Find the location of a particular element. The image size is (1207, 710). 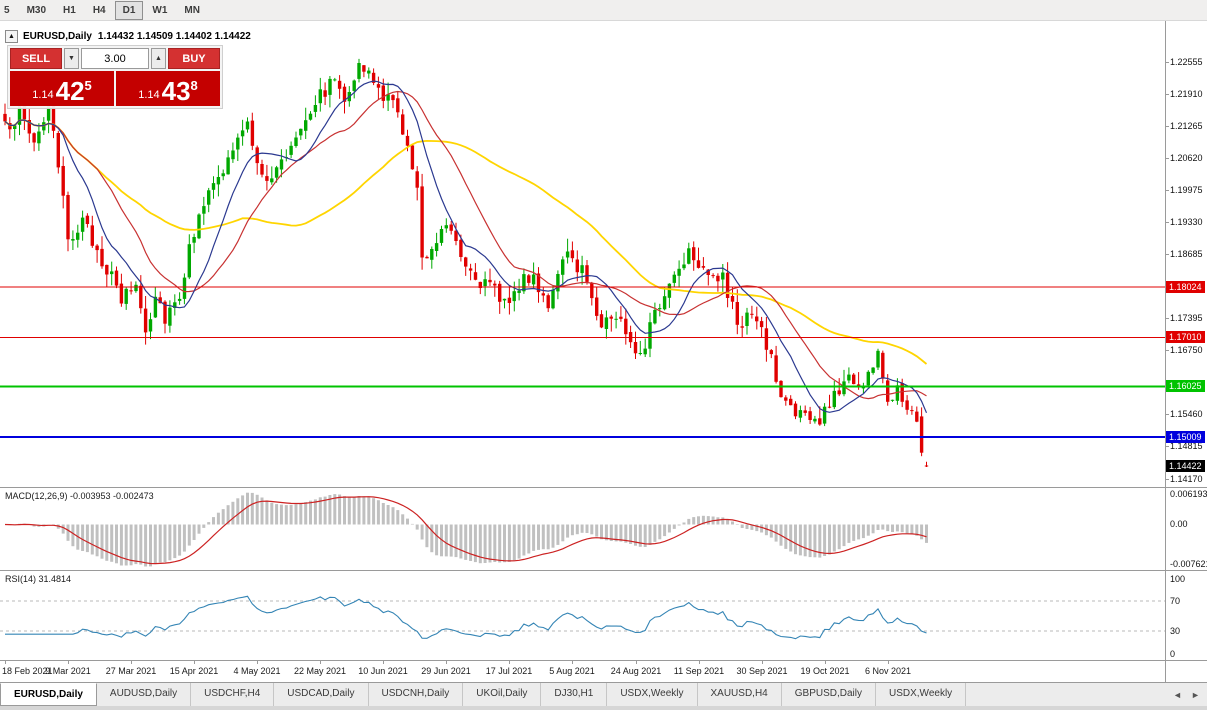

volume-decrease-button: ▼ is located at coordinates (71, 58).